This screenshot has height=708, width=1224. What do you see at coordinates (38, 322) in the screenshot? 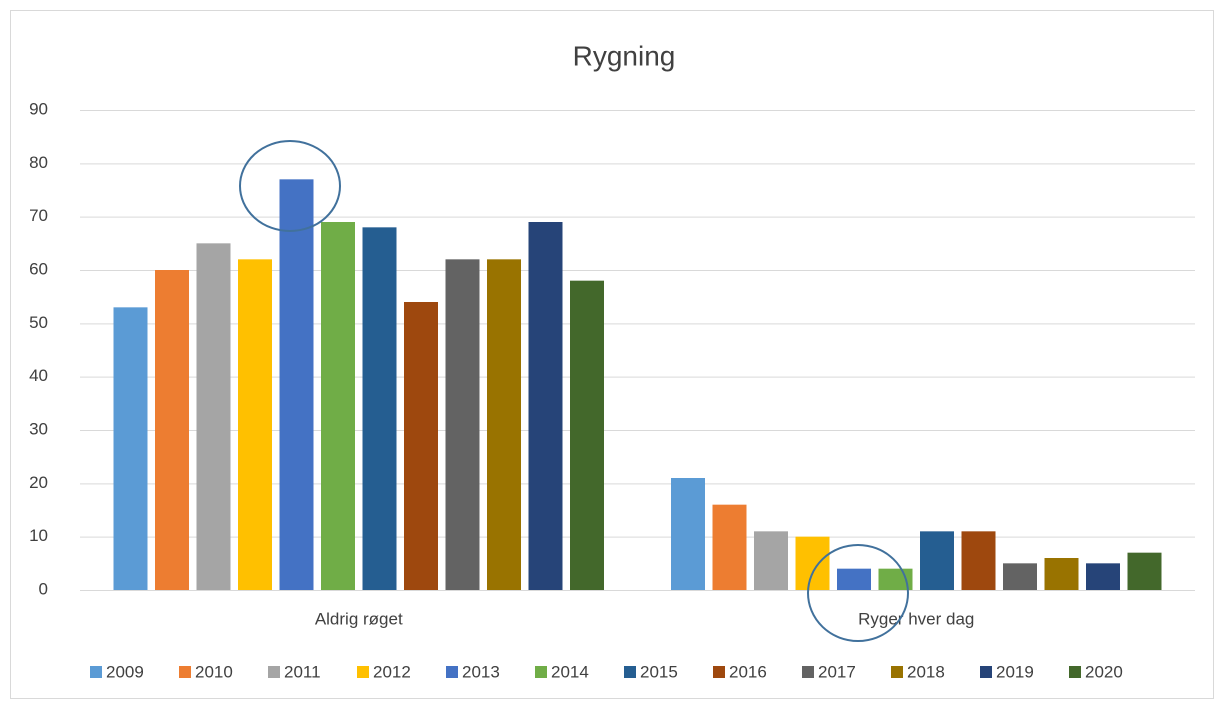
I see `y-tick-label: 50` at bounding box center [38, 322].